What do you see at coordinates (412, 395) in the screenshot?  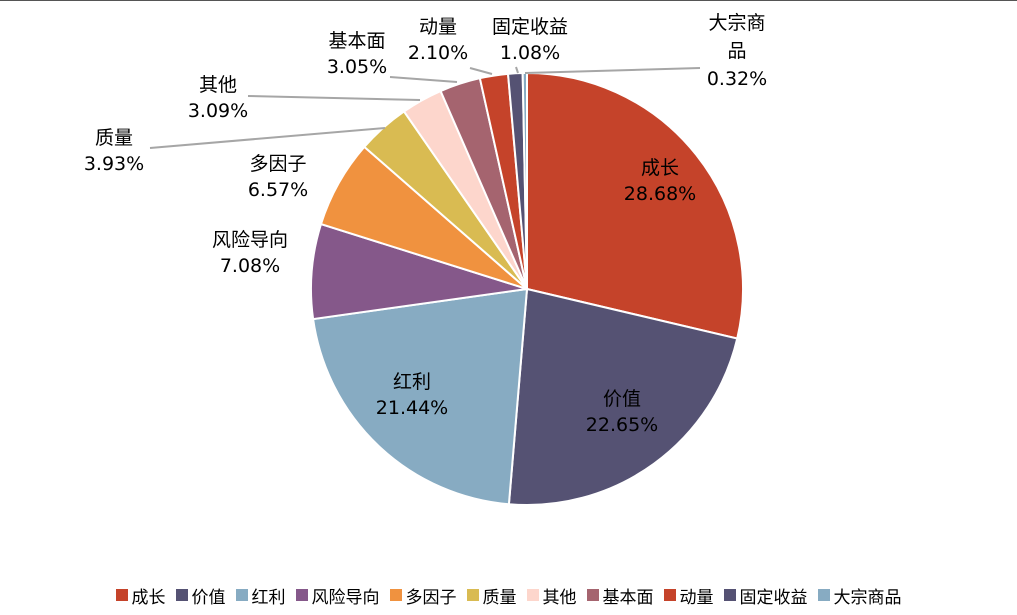 I see `data-label: 红利 21.44%` at bounding box center [412, 395].